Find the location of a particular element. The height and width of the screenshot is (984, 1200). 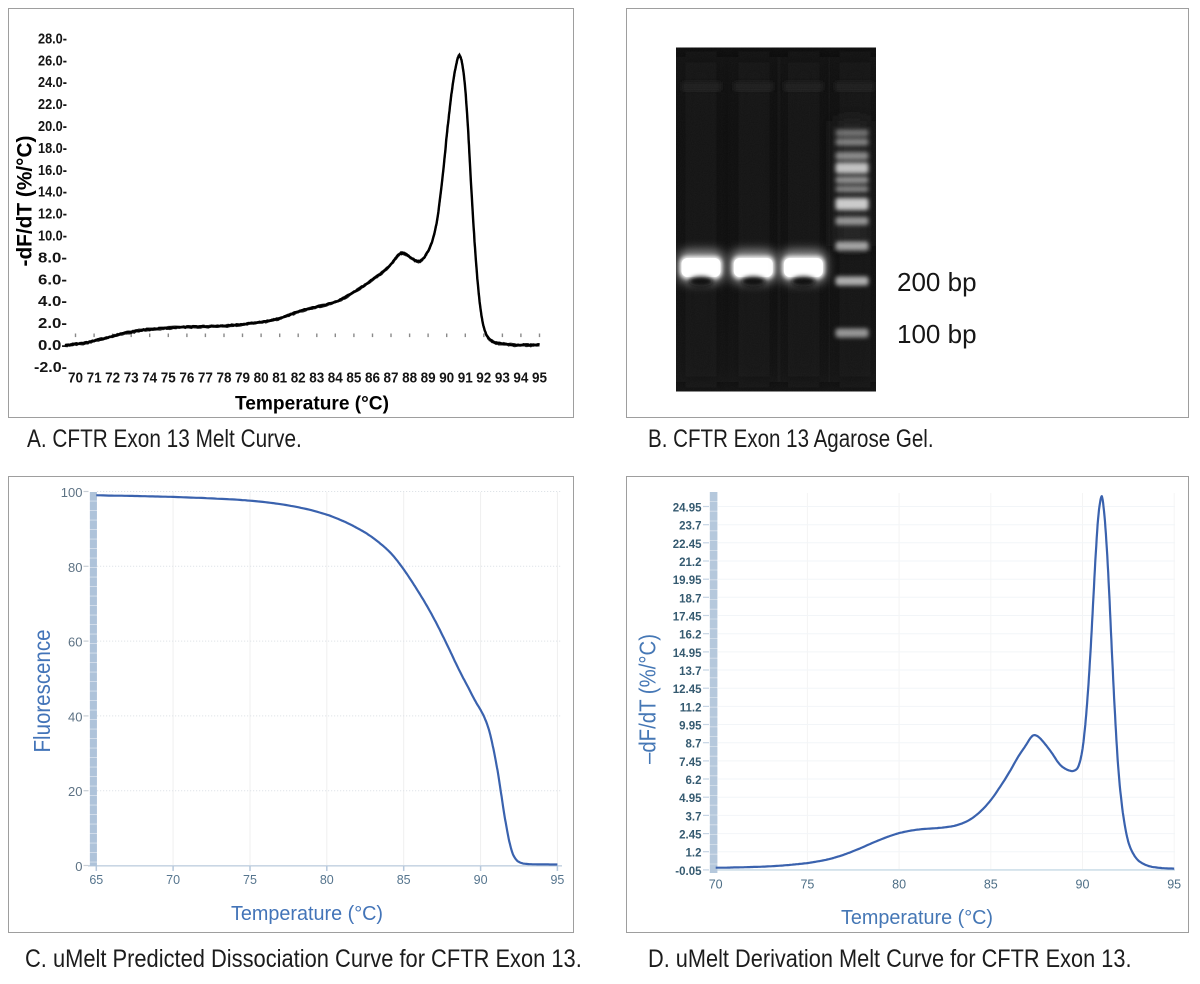

svg-text: 78 is located at coordinates (224, 378).